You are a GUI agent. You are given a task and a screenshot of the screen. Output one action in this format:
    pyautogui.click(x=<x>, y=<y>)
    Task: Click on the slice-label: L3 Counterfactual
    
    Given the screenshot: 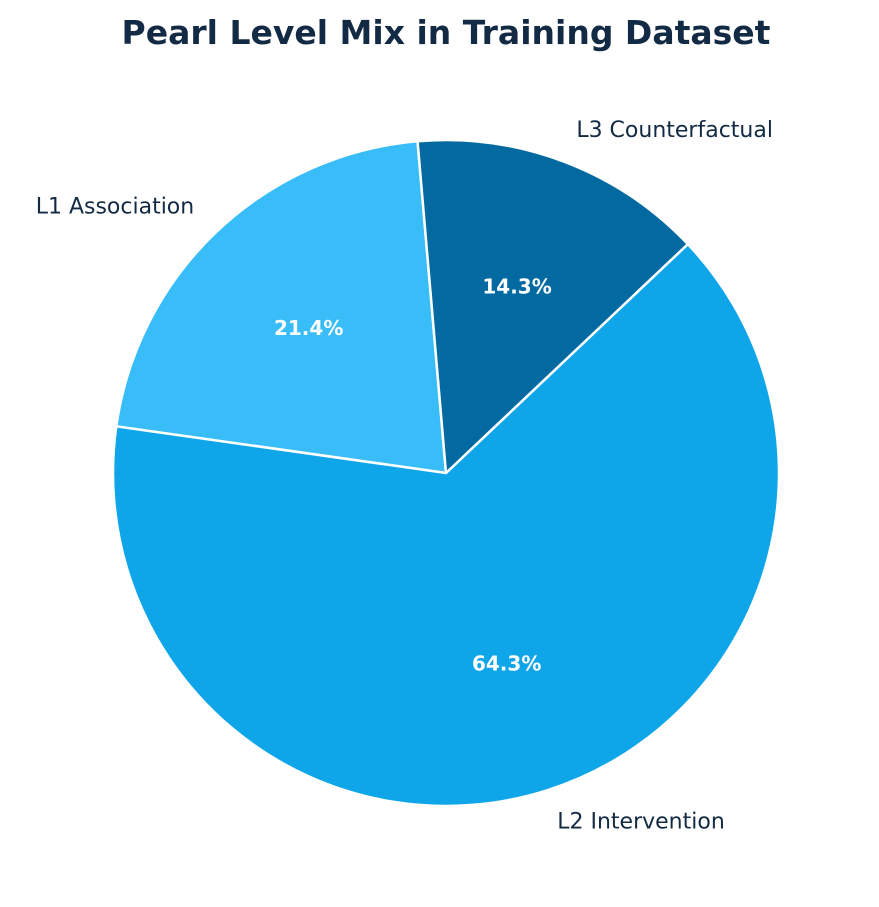 What is the action you would take?
    pyautogui.click(x=674, y=130)
    